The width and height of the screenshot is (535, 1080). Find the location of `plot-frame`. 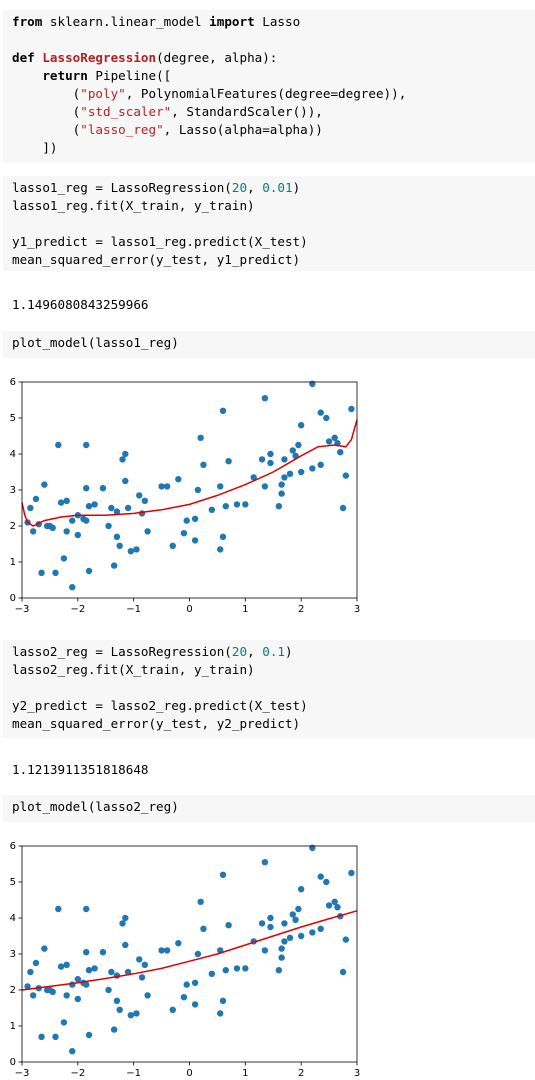

plot-frame is located at coordinates (189, 954).